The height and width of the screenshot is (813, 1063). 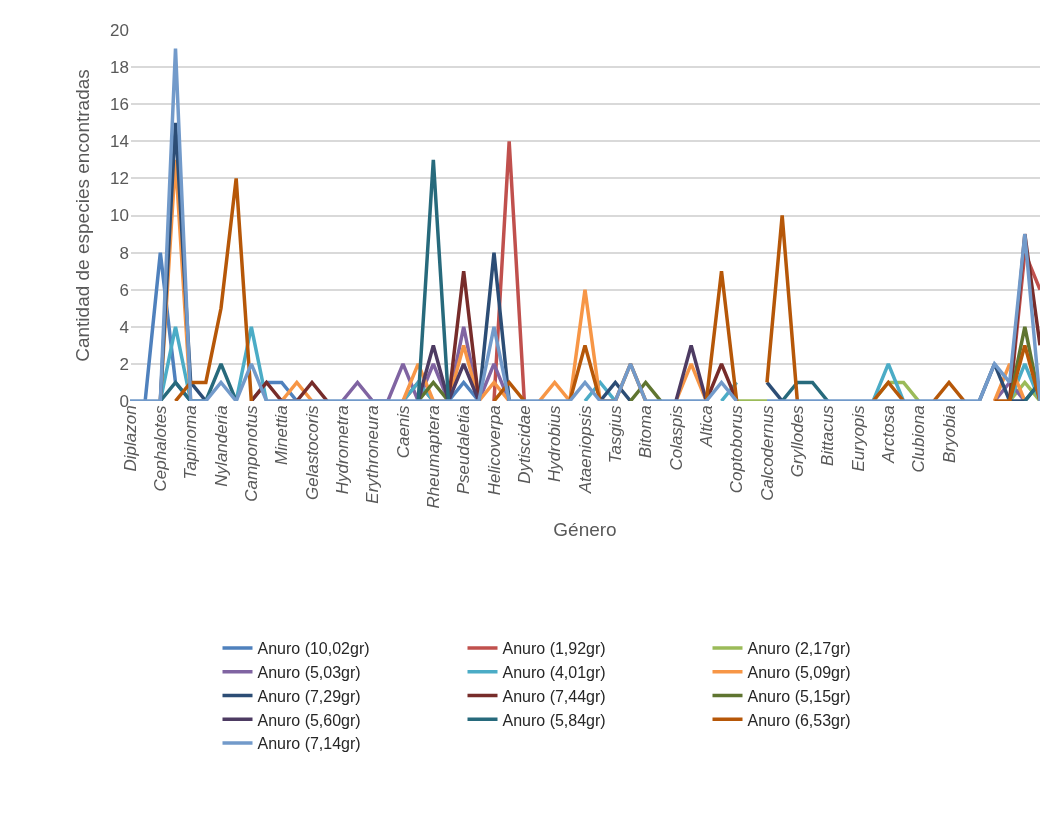 What do you see at coordinates (585, 449) in the screenshot?
I see `x-tick-label: Ataeniopsis` at bounding box center [585, 449].